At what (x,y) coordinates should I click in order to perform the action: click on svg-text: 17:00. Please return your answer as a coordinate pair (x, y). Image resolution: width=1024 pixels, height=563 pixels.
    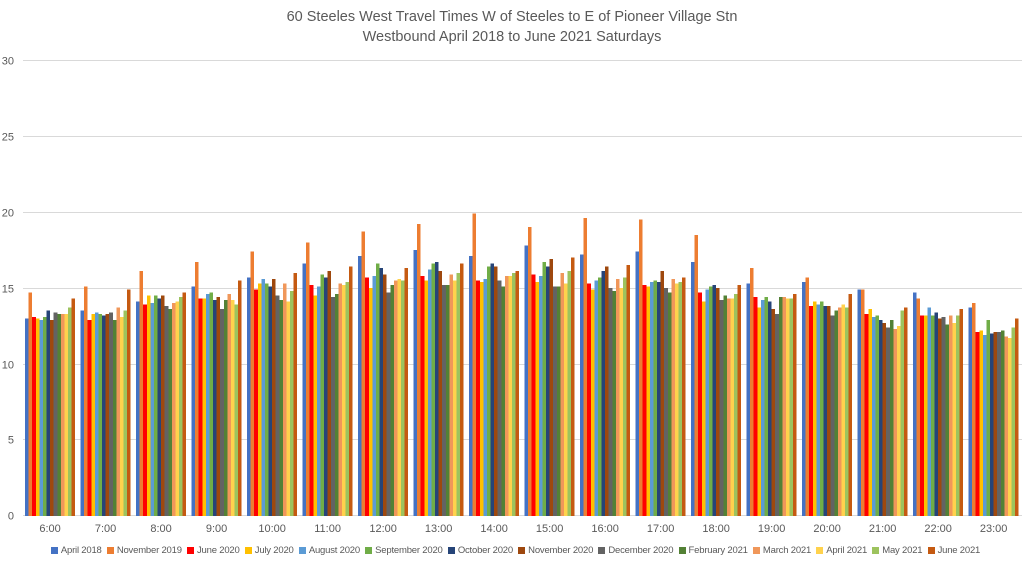
    Looking at the image, I should click on (661, 529).